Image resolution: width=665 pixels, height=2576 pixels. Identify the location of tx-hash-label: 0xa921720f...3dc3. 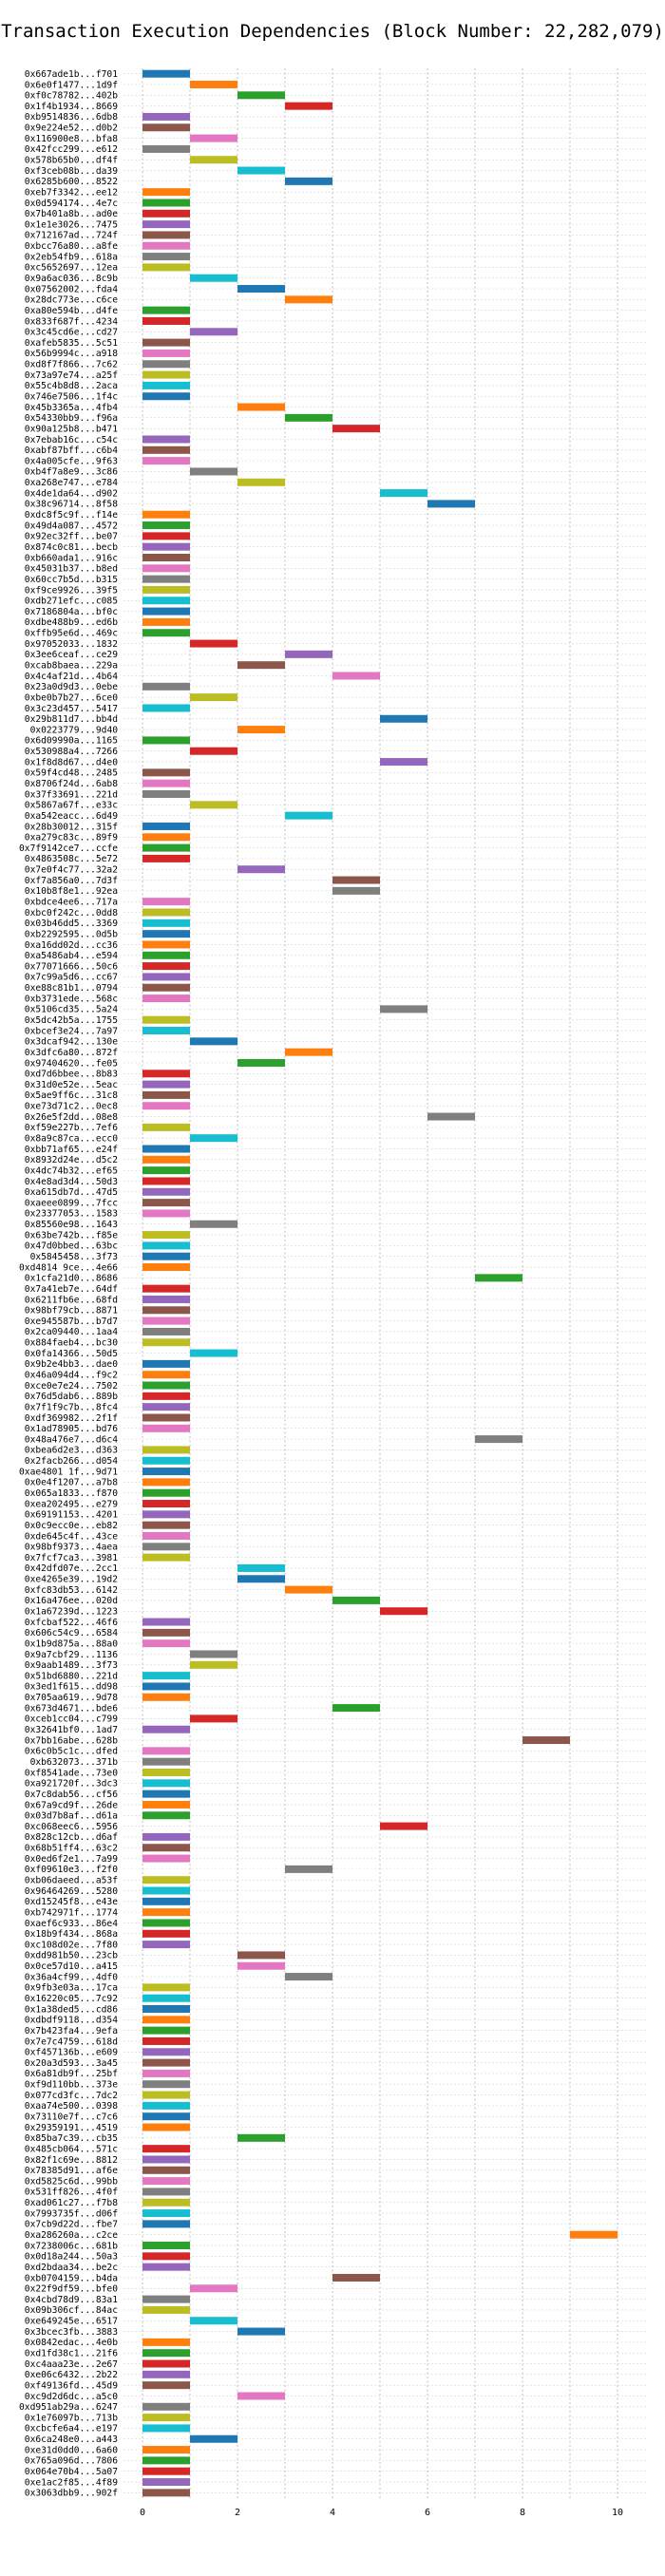
(71, 1784).